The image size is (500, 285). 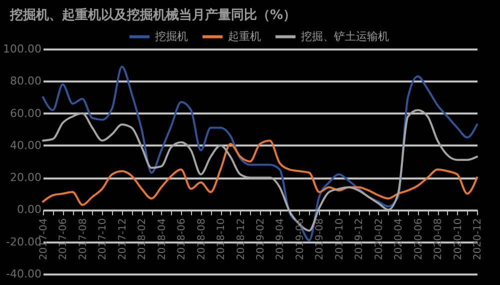 I want to click on x-tick-label: 2017-10, so click(x=103, y=239).